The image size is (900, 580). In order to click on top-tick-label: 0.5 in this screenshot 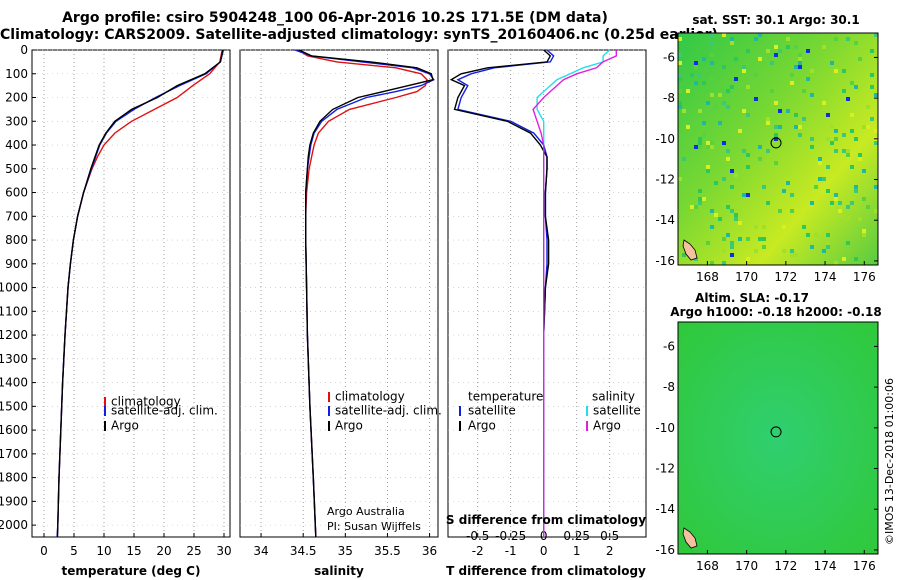, I will do `click(609, 536)`.